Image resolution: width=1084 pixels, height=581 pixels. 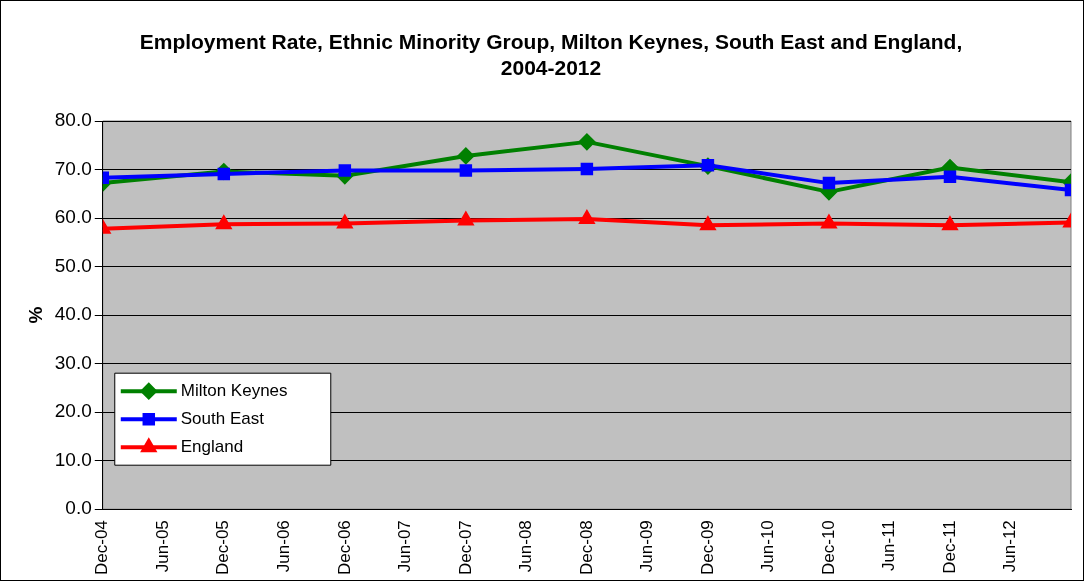 I want to click on legend-label: Milton Keynes, so click(x=234, y=390).